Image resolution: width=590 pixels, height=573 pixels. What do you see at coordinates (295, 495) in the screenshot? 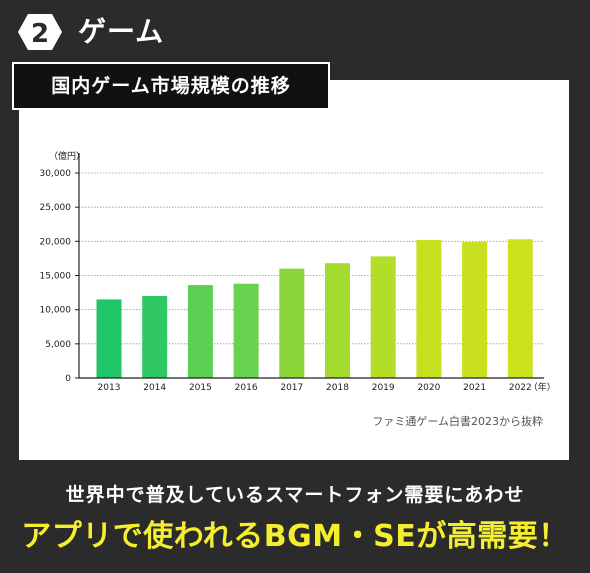
I see `footer-caption: 世界中で普及しているスマートフォン需要にあわせ` at bounding box center [295, 495].